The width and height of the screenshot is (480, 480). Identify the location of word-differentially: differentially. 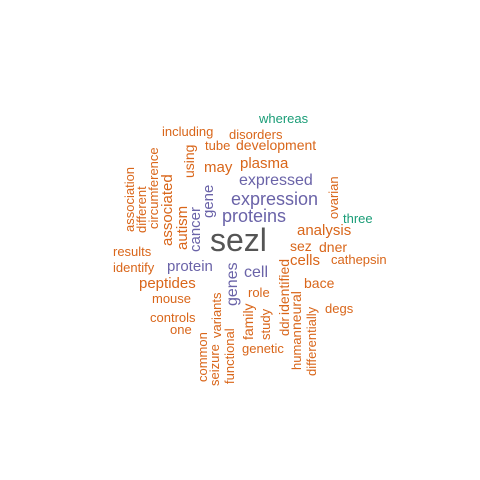
(311, 341).